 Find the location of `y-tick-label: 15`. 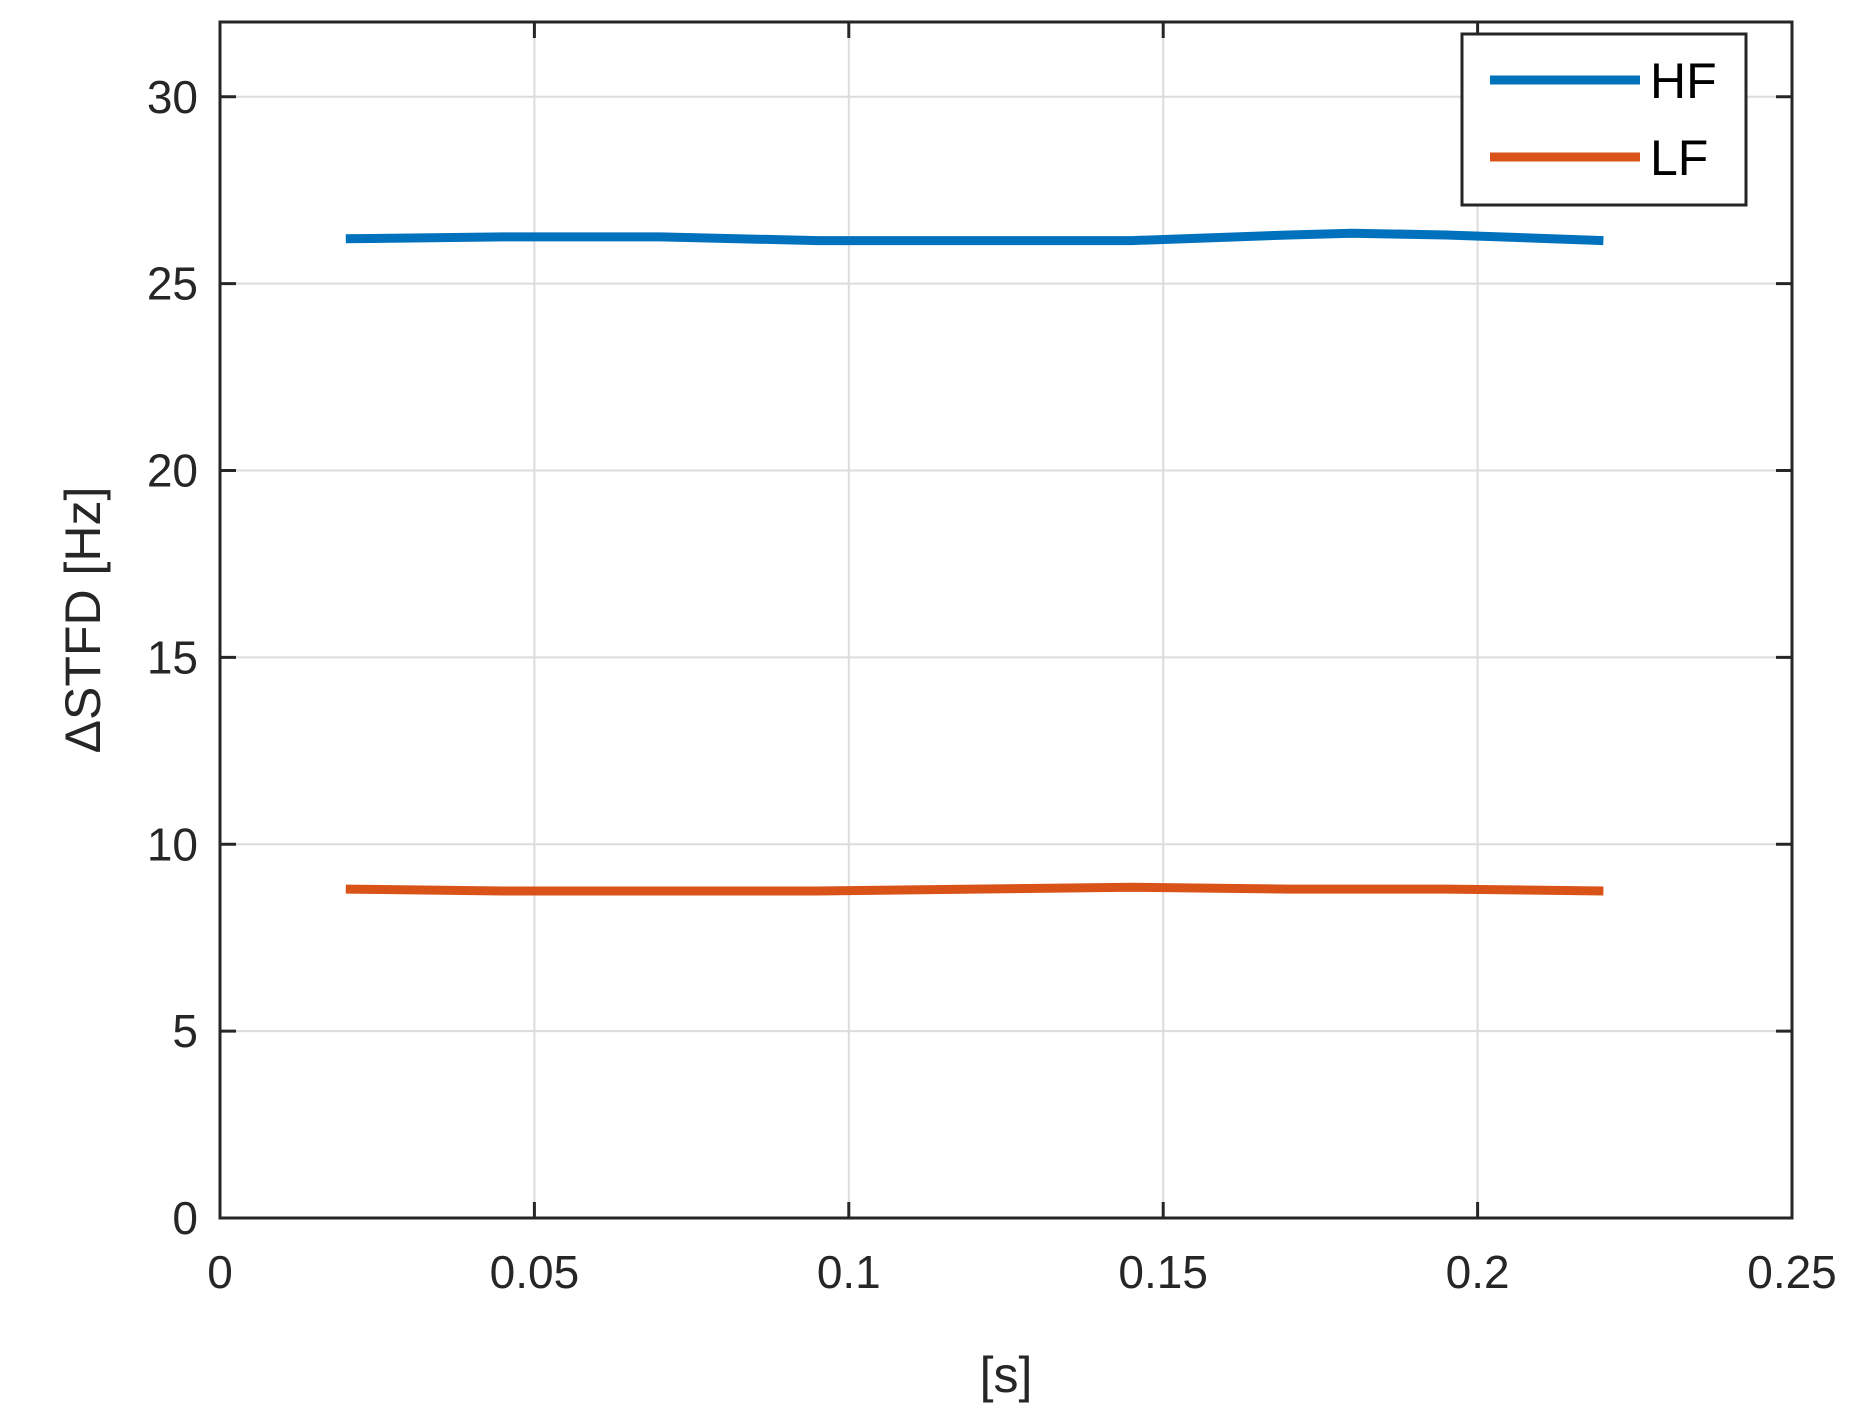

y-tick-label: 15 is located at coordinates (172, 657).